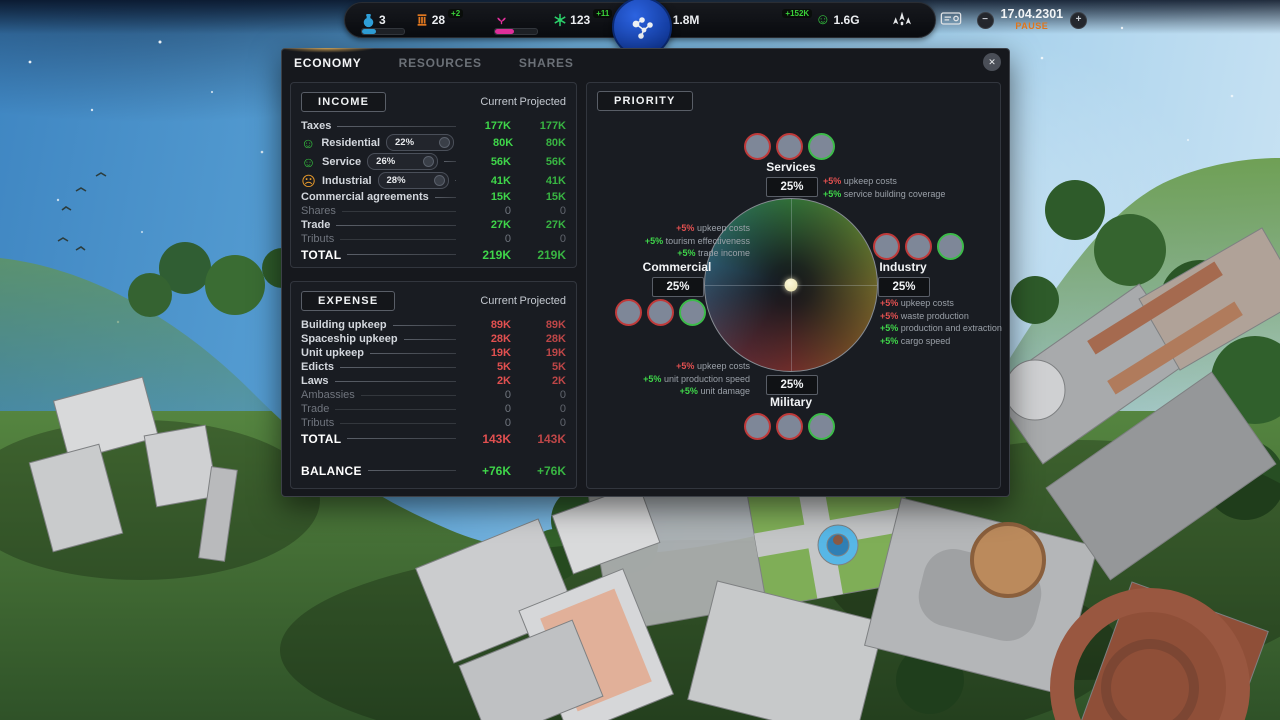  Describe the element at coordinates (985, 20) in the screenshot. I see `speed-minus-button: −` at that location.